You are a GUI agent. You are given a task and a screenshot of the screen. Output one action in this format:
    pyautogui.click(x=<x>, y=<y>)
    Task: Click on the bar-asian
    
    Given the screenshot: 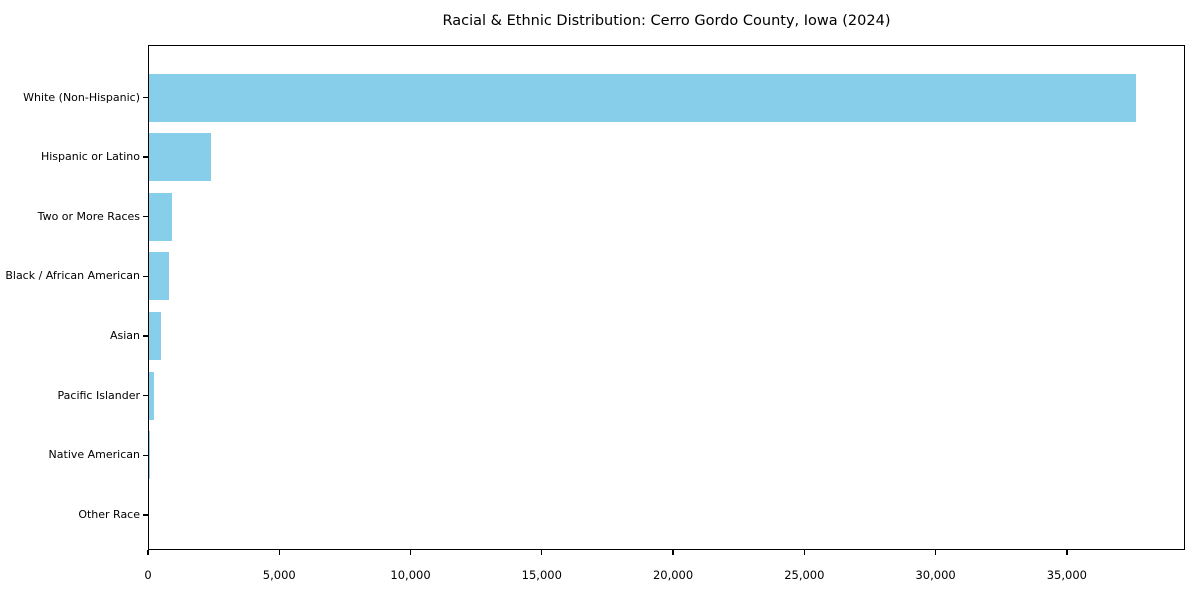 What is the action you would take?
    pyautogui.click(x=155, y=336)
    